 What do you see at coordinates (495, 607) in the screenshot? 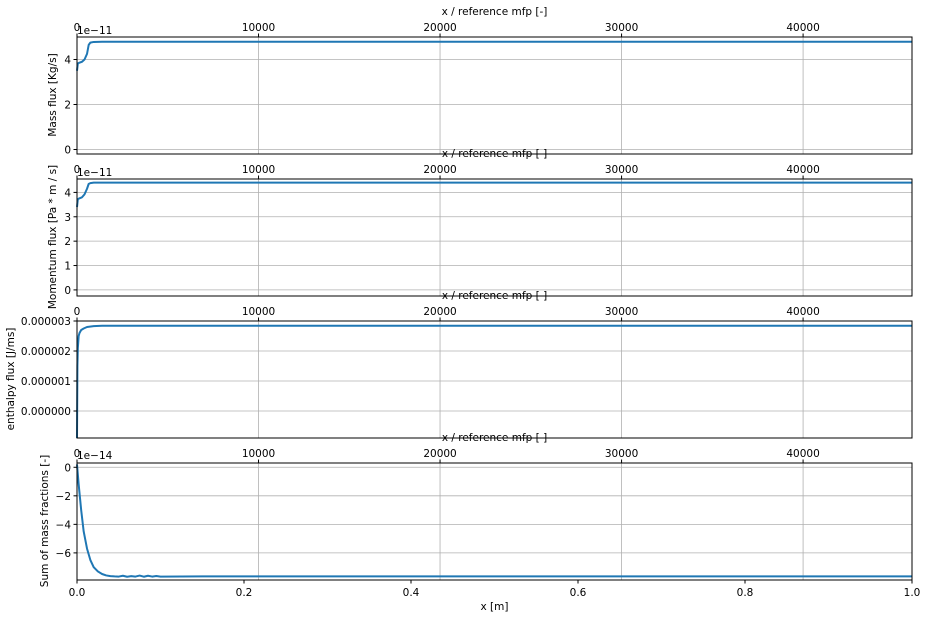
I see `x-axis-label: x [m]` at bounding box center [495, 607].